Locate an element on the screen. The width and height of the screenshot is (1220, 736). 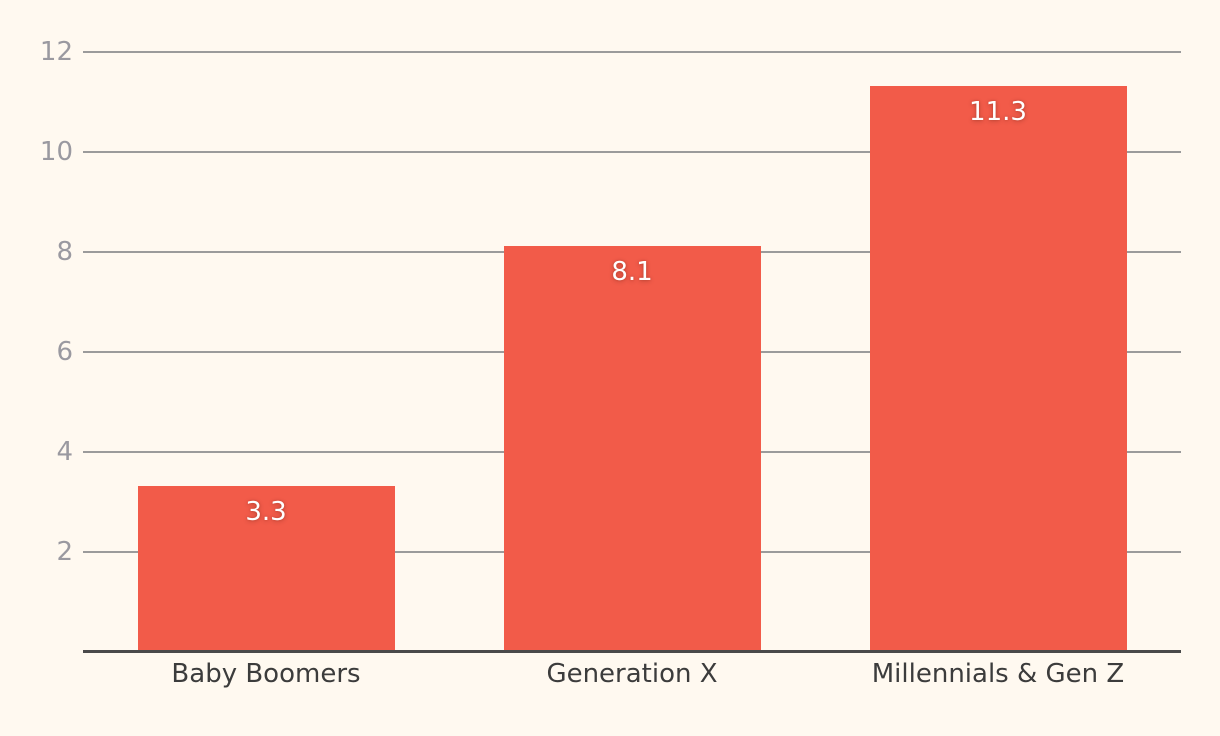
x-axis-line is located at coordinates (632, 651).